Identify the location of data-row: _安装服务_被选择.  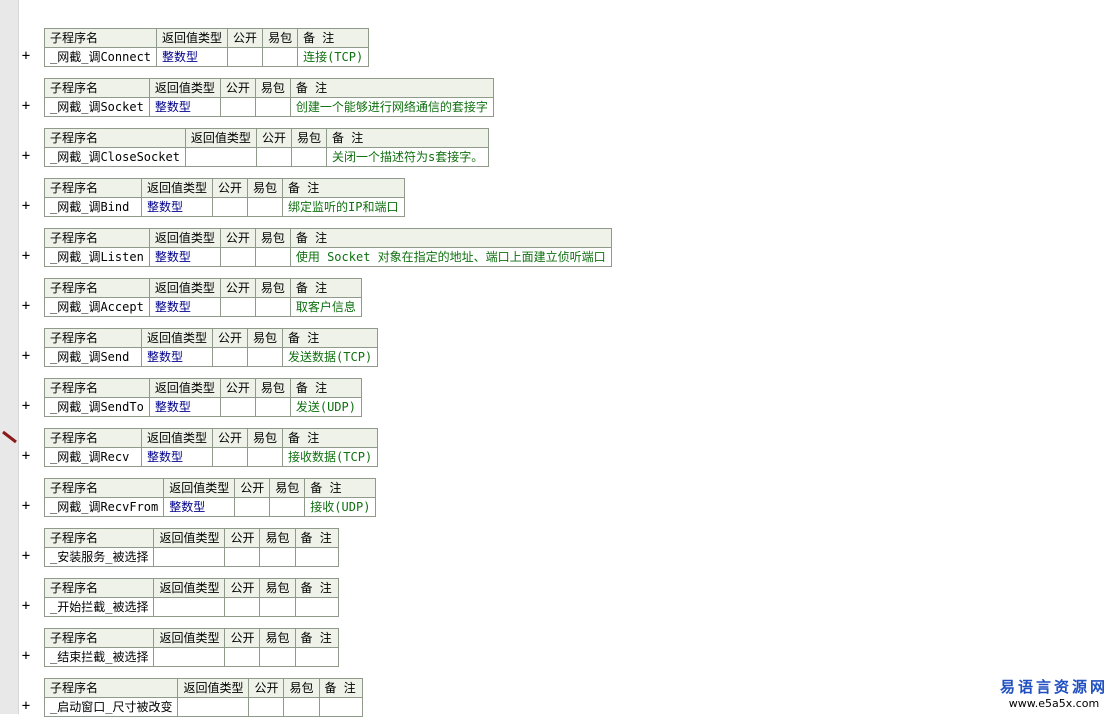
(191, 557).